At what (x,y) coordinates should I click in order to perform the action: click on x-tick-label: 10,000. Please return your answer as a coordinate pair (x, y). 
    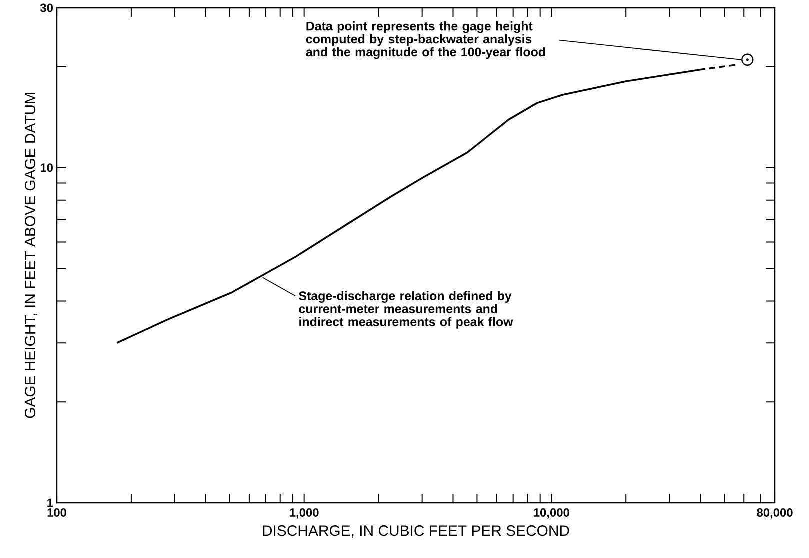
    Looking at the image, I should click on (552, 513).